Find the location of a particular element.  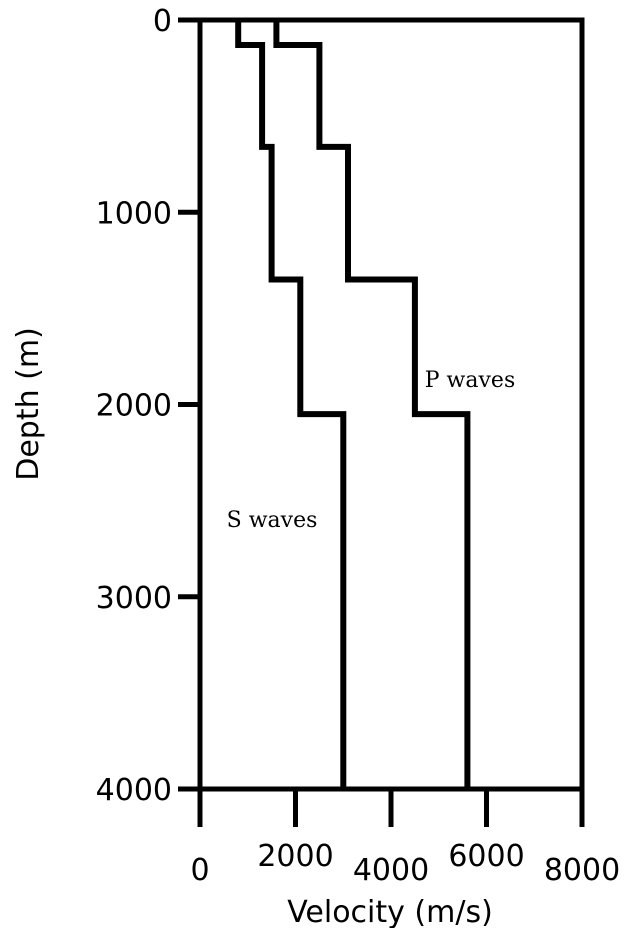

x-tick-label: 0 is located at coordinates (199, 870).